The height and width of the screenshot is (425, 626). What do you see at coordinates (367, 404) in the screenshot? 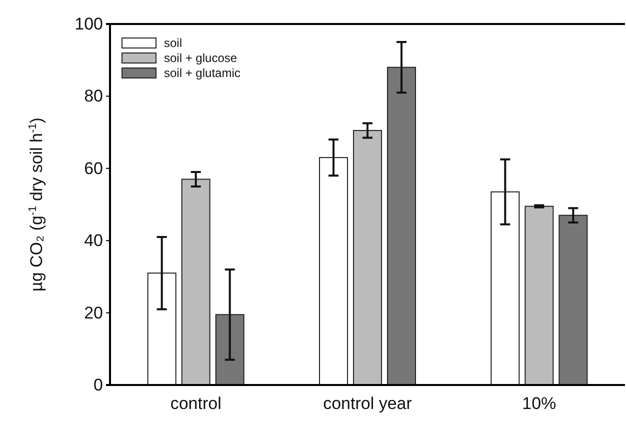
I see `x-tick-label: control year` at bounding box center [367, 404].